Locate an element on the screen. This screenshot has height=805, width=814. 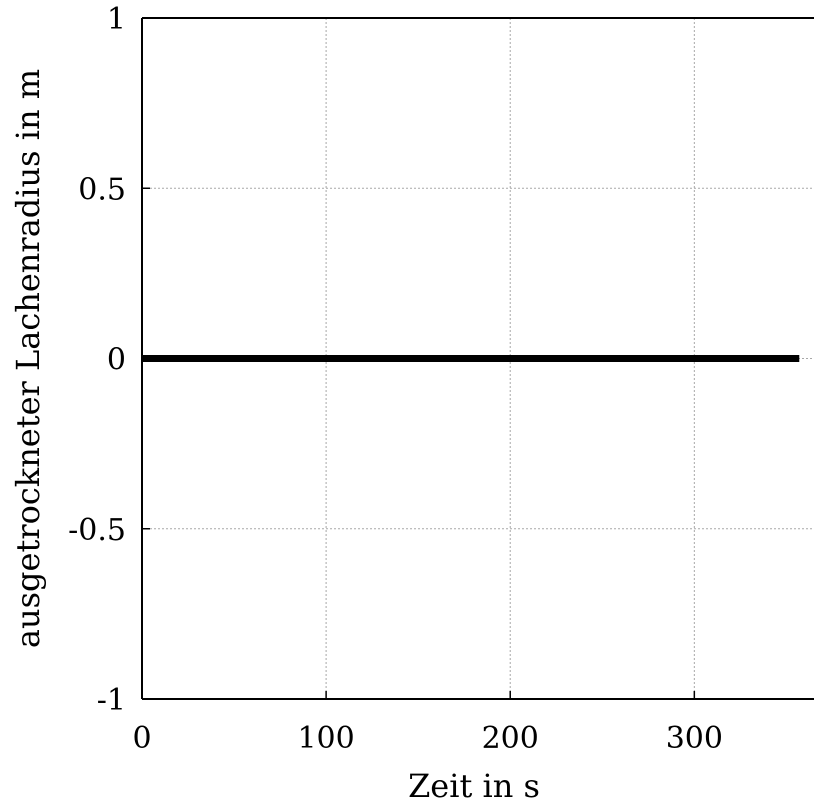
y-tick-label: -0.5 is located at coordinates (97, 530).